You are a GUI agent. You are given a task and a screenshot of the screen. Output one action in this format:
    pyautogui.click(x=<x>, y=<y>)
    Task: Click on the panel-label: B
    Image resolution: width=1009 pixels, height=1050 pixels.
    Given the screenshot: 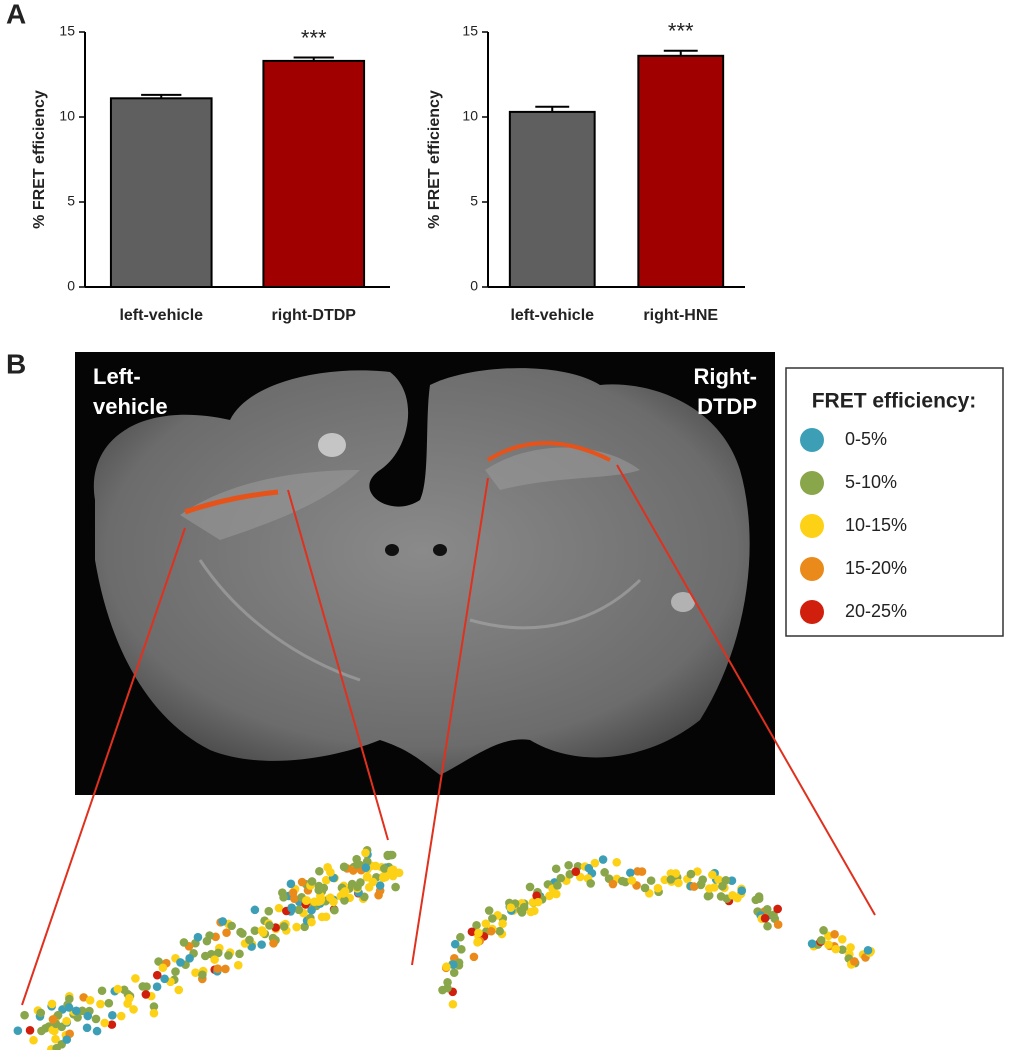 What is the action you would take?
    pyautogui.click(x=16, y=363)
    